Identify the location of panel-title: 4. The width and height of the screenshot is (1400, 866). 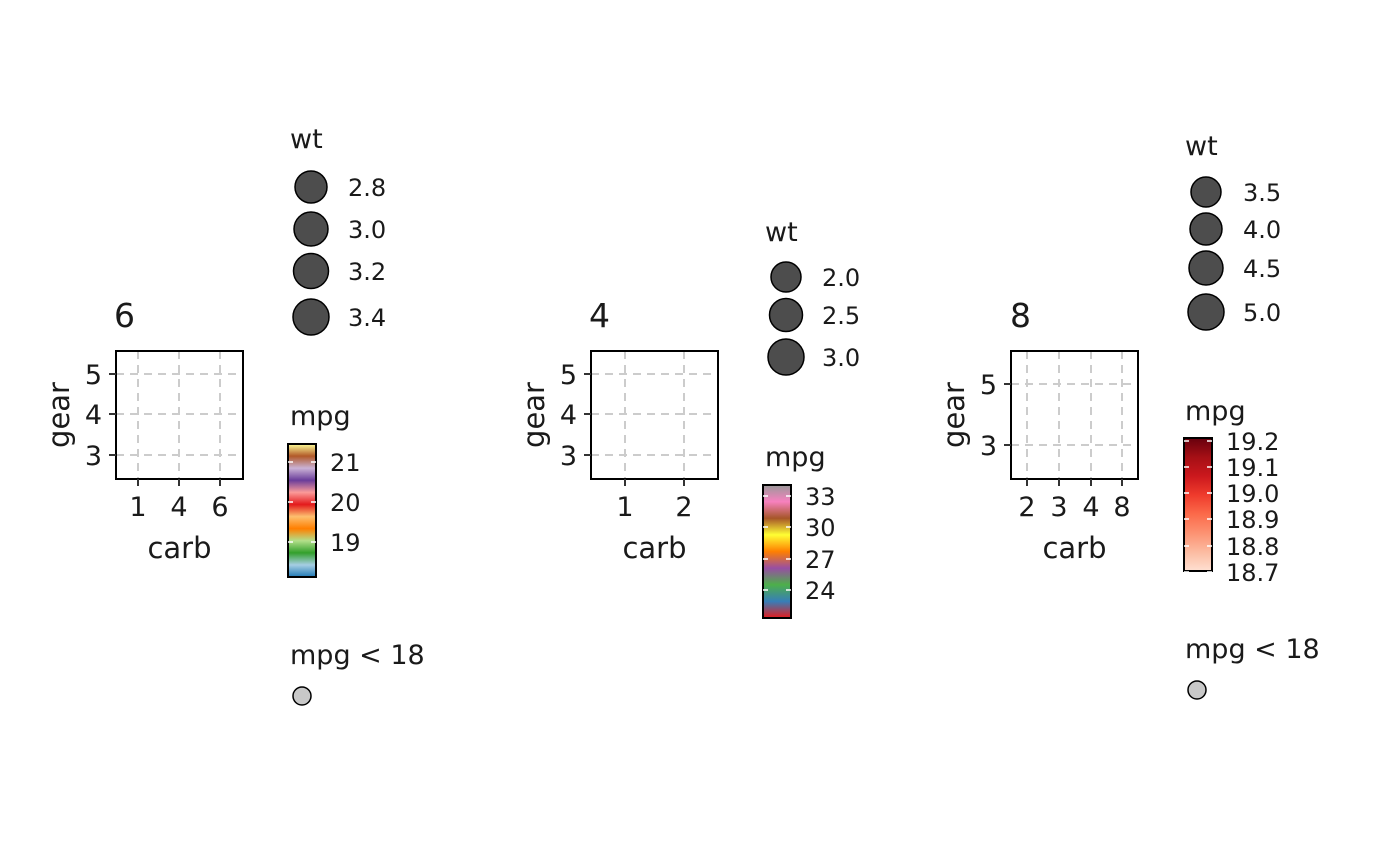
(599, 315).